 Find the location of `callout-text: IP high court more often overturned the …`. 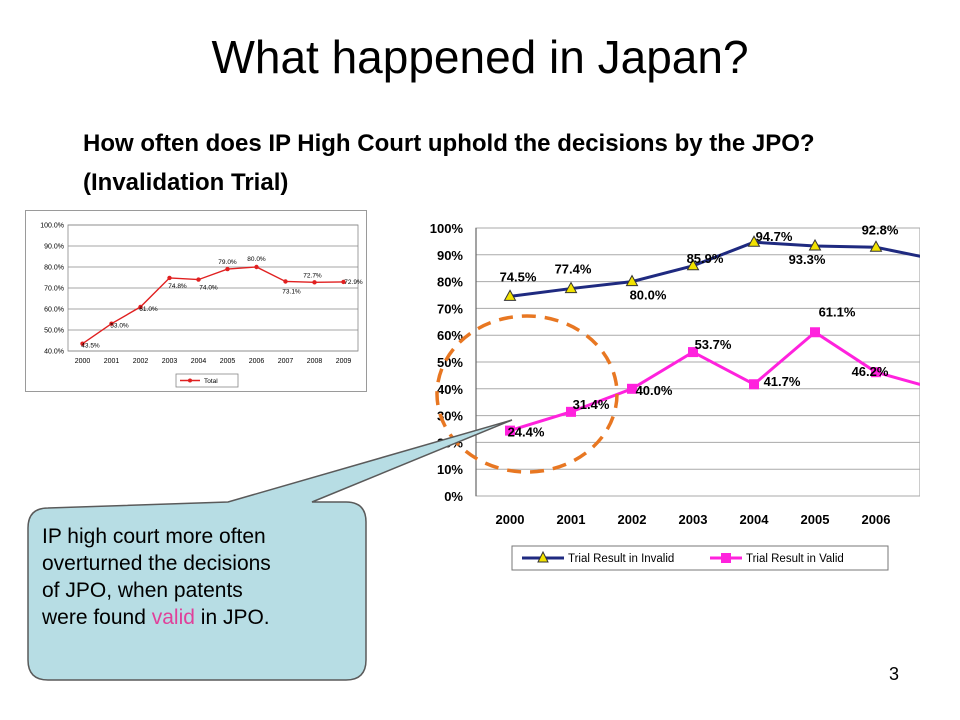

callout-text: IP high court more often overturned the … is located at coordinates (201, 577).